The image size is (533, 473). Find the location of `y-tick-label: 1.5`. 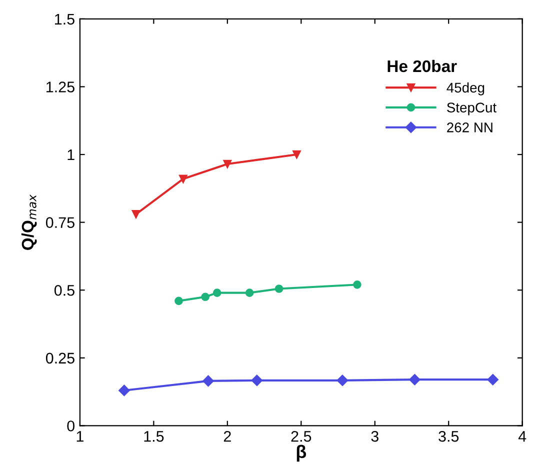

y-tick-label: 1.5 is located at coordinates (64, 19).